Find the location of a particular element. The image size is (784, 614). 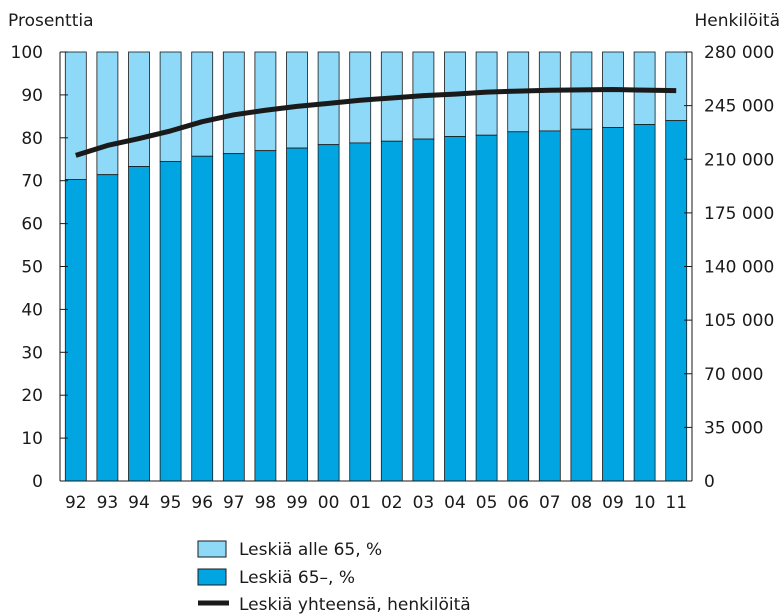

x-tick-label: 09 is located at coordinates (613, 503).